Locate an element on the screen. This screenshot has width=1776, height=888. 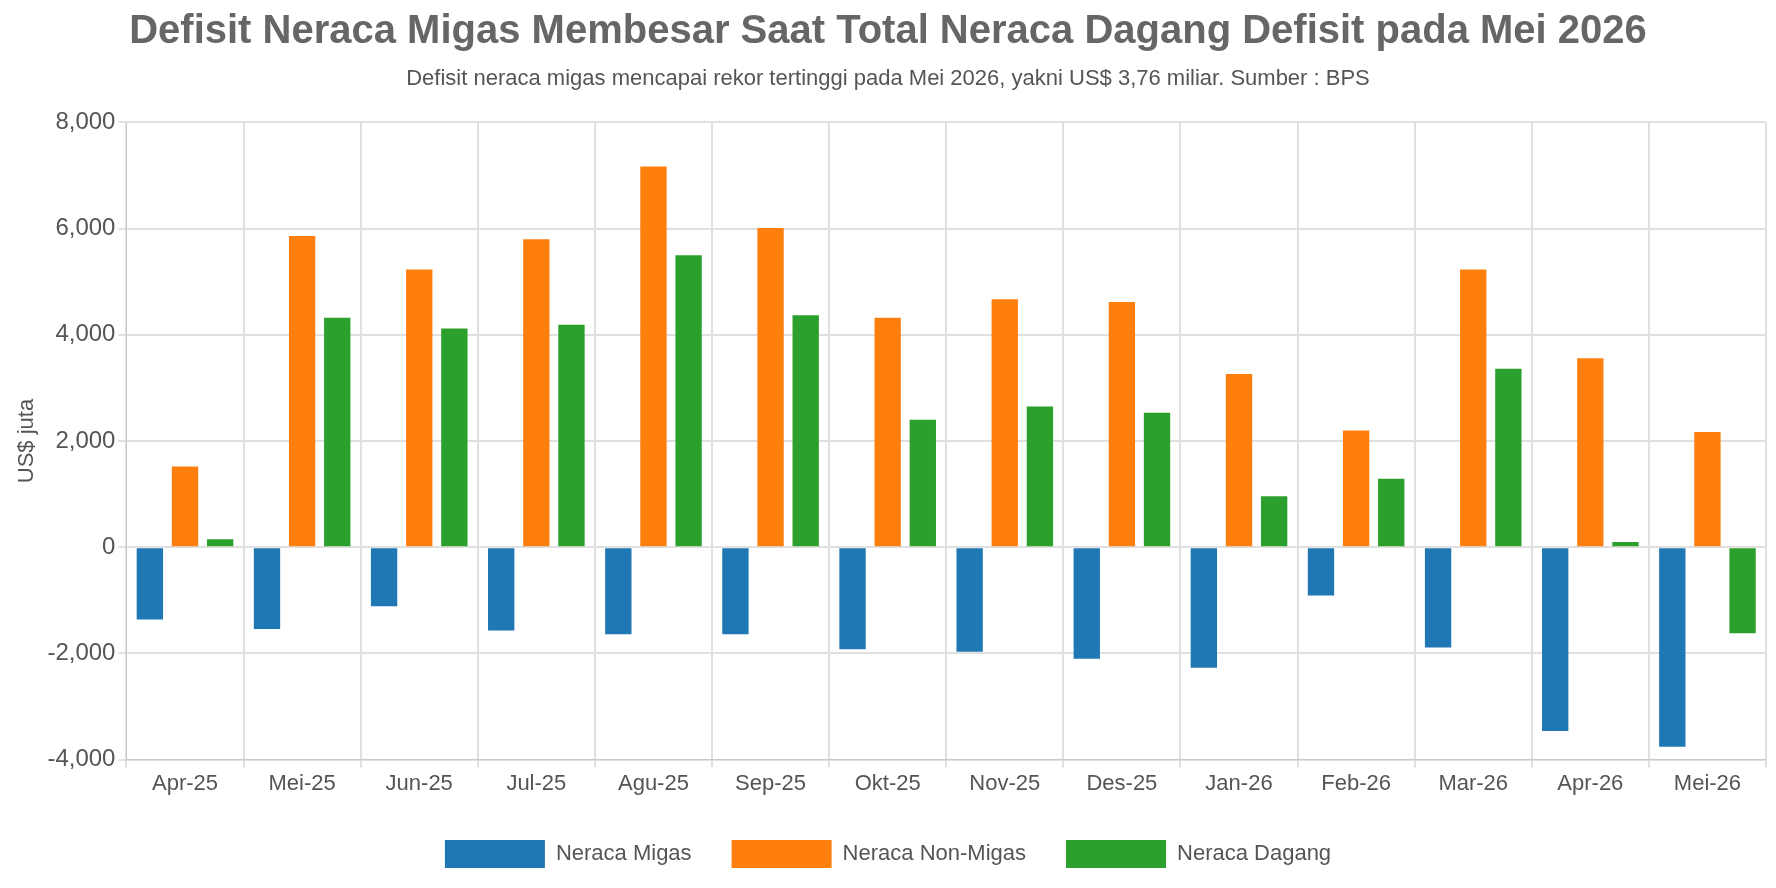
y-tick-label: -2,000 is located at coordinates (81, 652).